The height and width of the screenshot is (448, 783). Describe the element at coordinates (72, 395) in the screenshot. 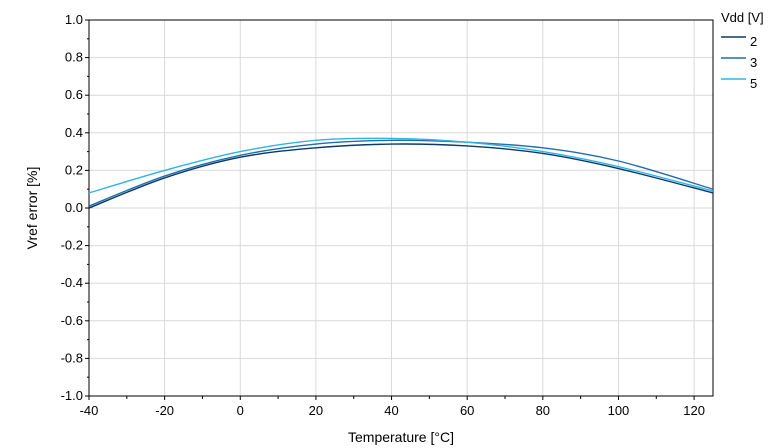

I see `y-tick-label: -1.0` at that location.